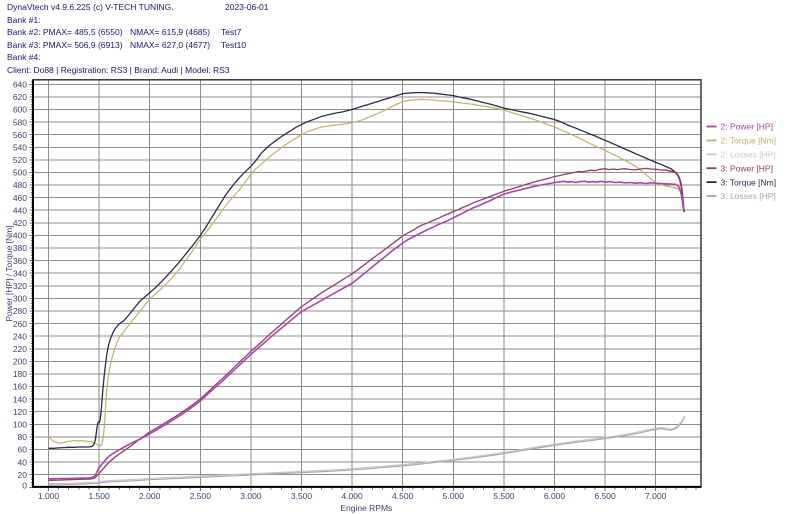 This screenshot has height=514, width=800. I want to click on svg-text: 6.000, so click(555, 496).